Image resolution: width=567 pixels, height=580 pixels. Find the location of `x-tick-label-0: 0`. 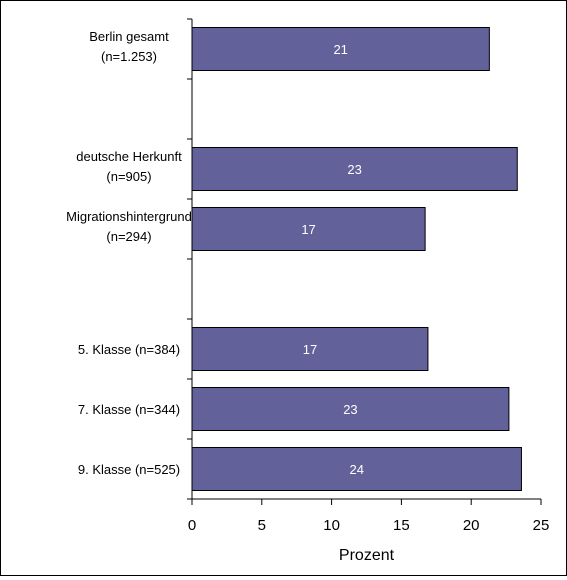

x-tick-label-0: 0 is located at coordinates (192, 525).